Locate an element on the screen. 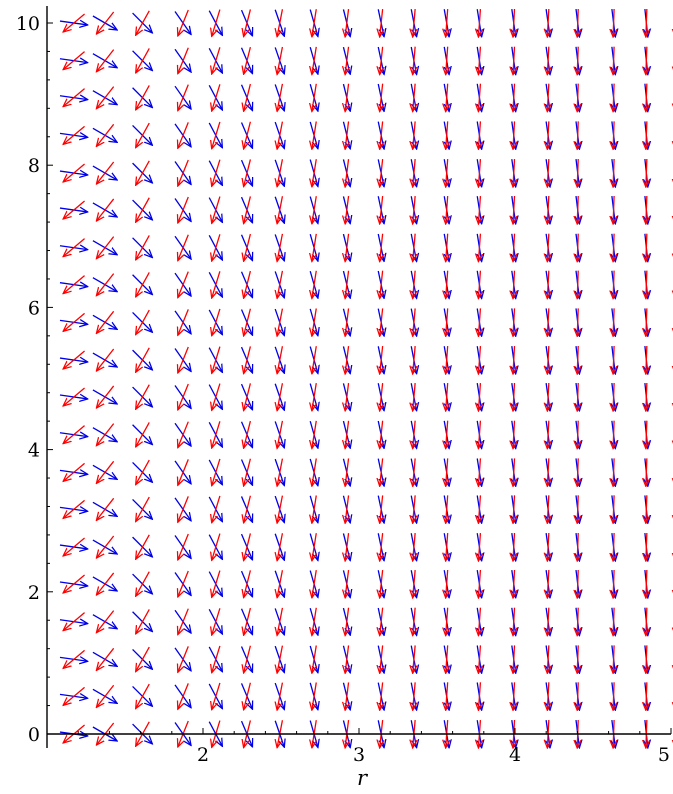 The width and height of the screenshot is (673, 794). y-tick-label: 2 is located at coordinates (34, 593).